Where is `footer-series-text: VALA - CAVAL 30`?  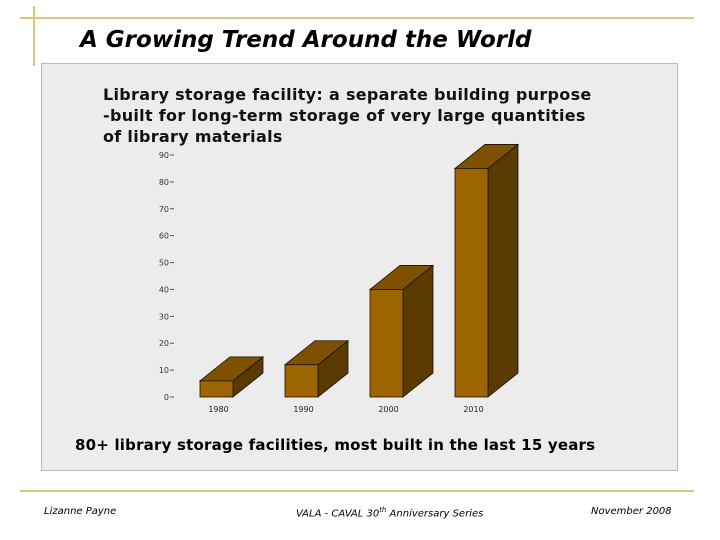 footer-series-text: VALA - CAVAL 30 is located at coordinates (338, 514).